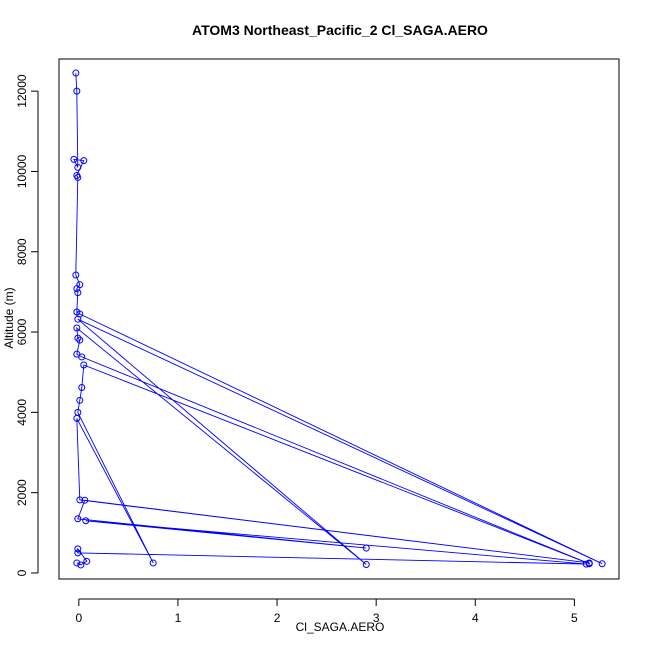  What do you see at coordinates (326, 611) in the screenshot?
I see `x-axis: 0 1 2 3 4 5` at bounding box center [326, 611].